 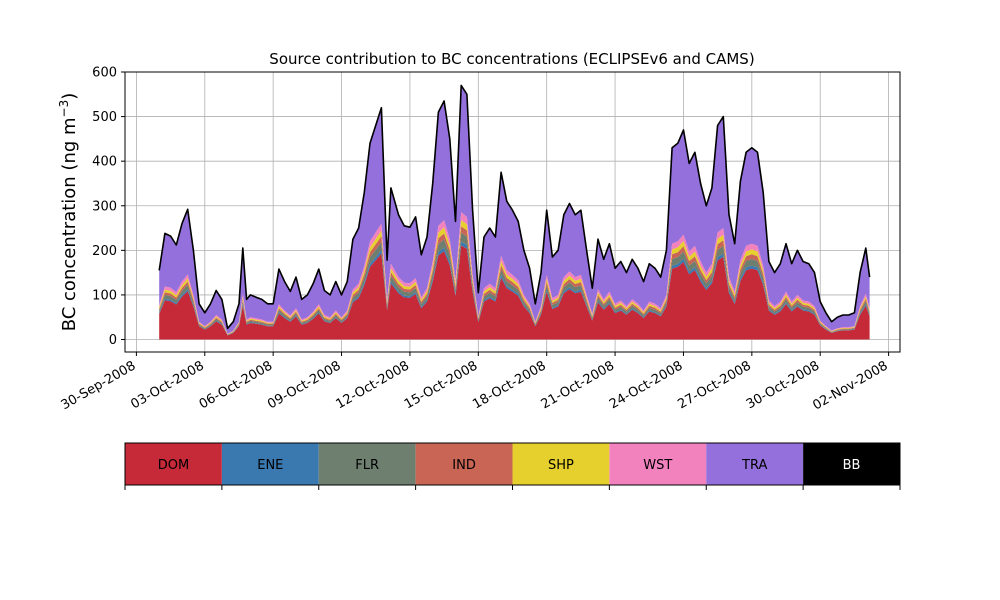 I want to click on legend-label-IND: IND, so click(x=464, y=465).